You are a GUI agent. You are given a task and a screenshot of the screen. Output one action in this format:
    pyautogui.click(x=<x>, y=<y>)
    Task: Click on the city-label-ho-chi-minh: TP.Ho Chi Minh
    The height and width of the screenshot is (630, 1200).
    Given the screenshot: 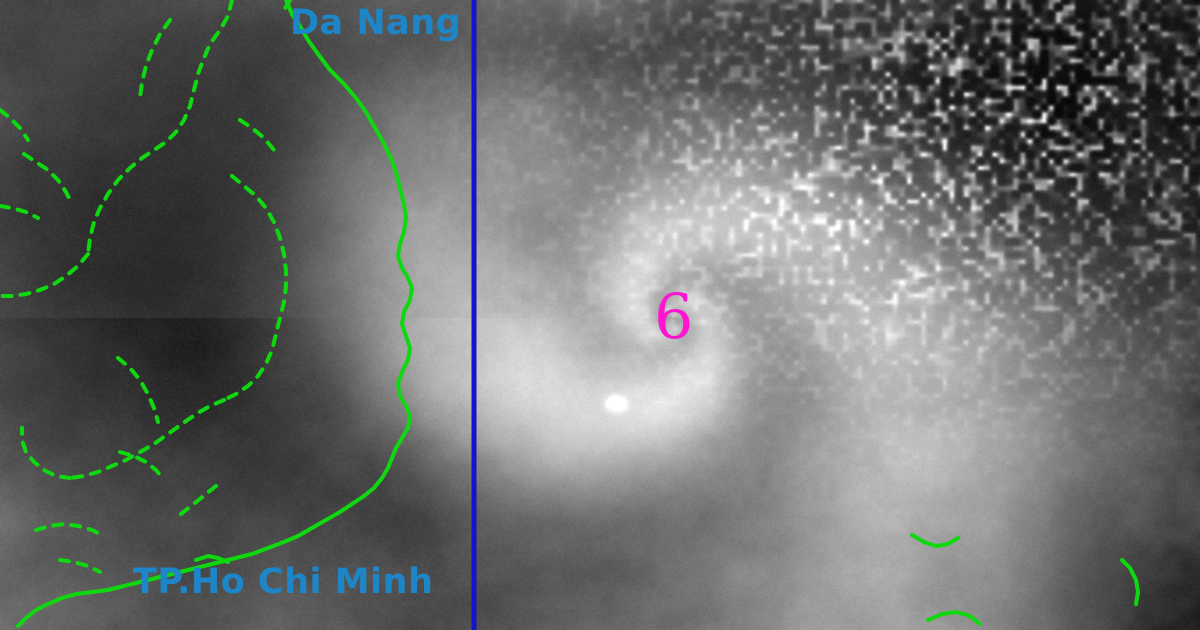 What is the action you would take?
    pyautogui.click(x=283, y=582)
    